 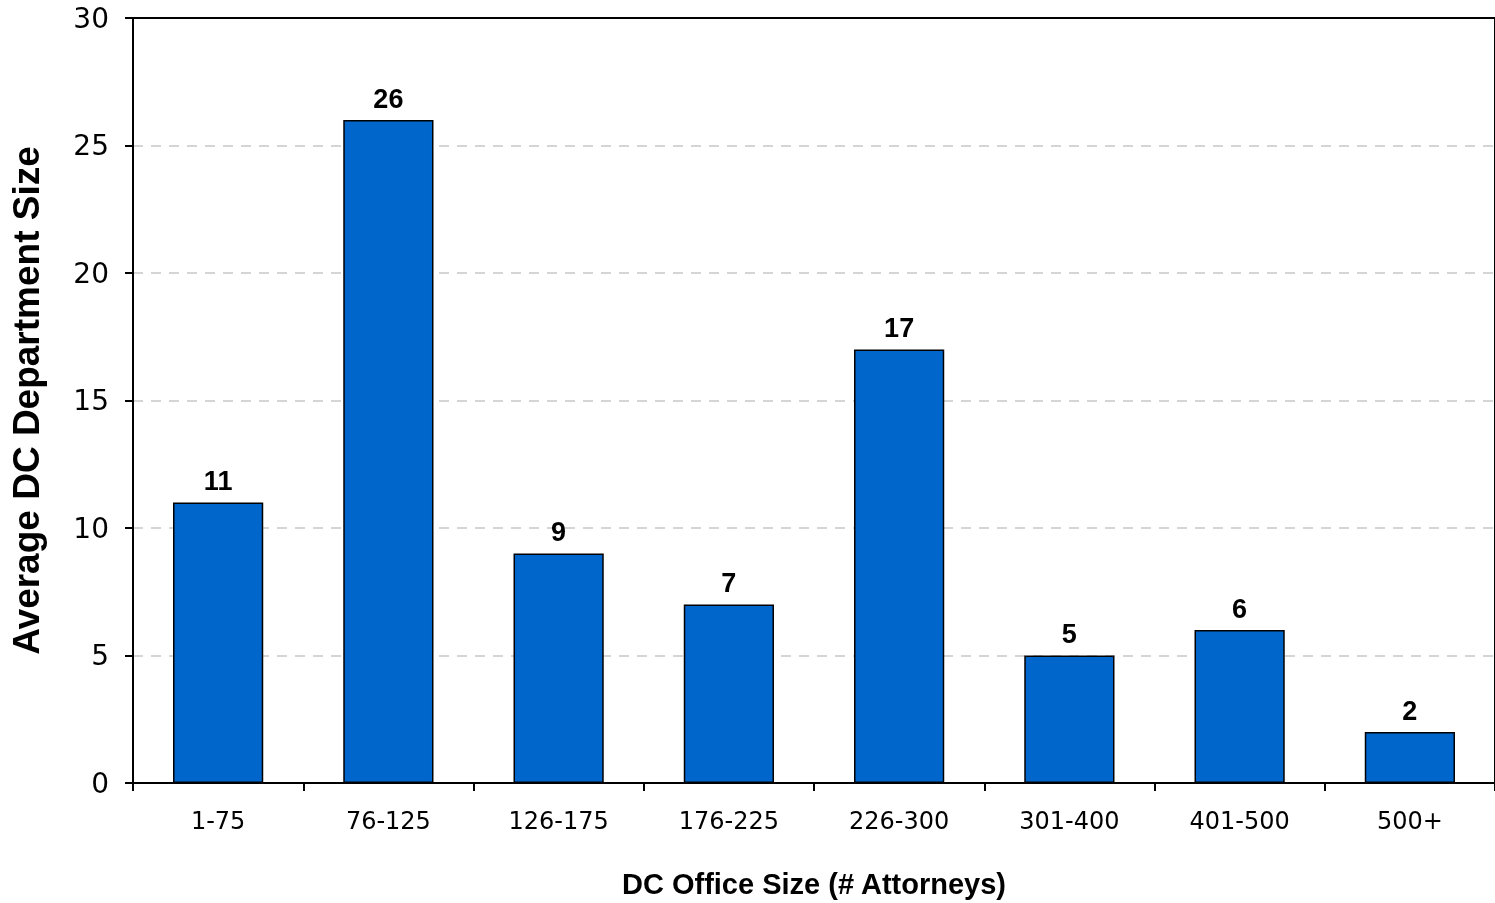 What do you see at coordinates (1069, 634) in the screenshot?
I see `data-label: 5` at bounding box center [1069, 634].